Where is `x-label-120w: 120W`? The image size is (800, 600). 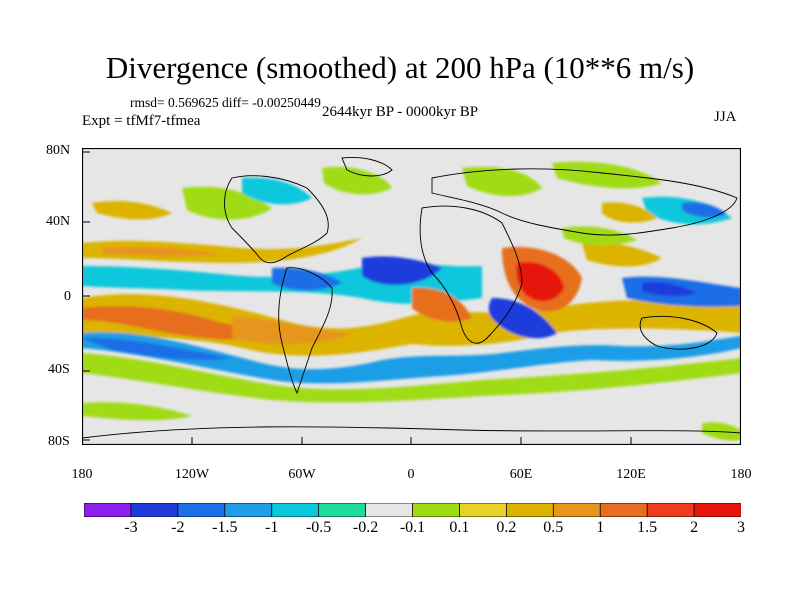
x-label-120w: 120W is located at coordinates (192, 474).